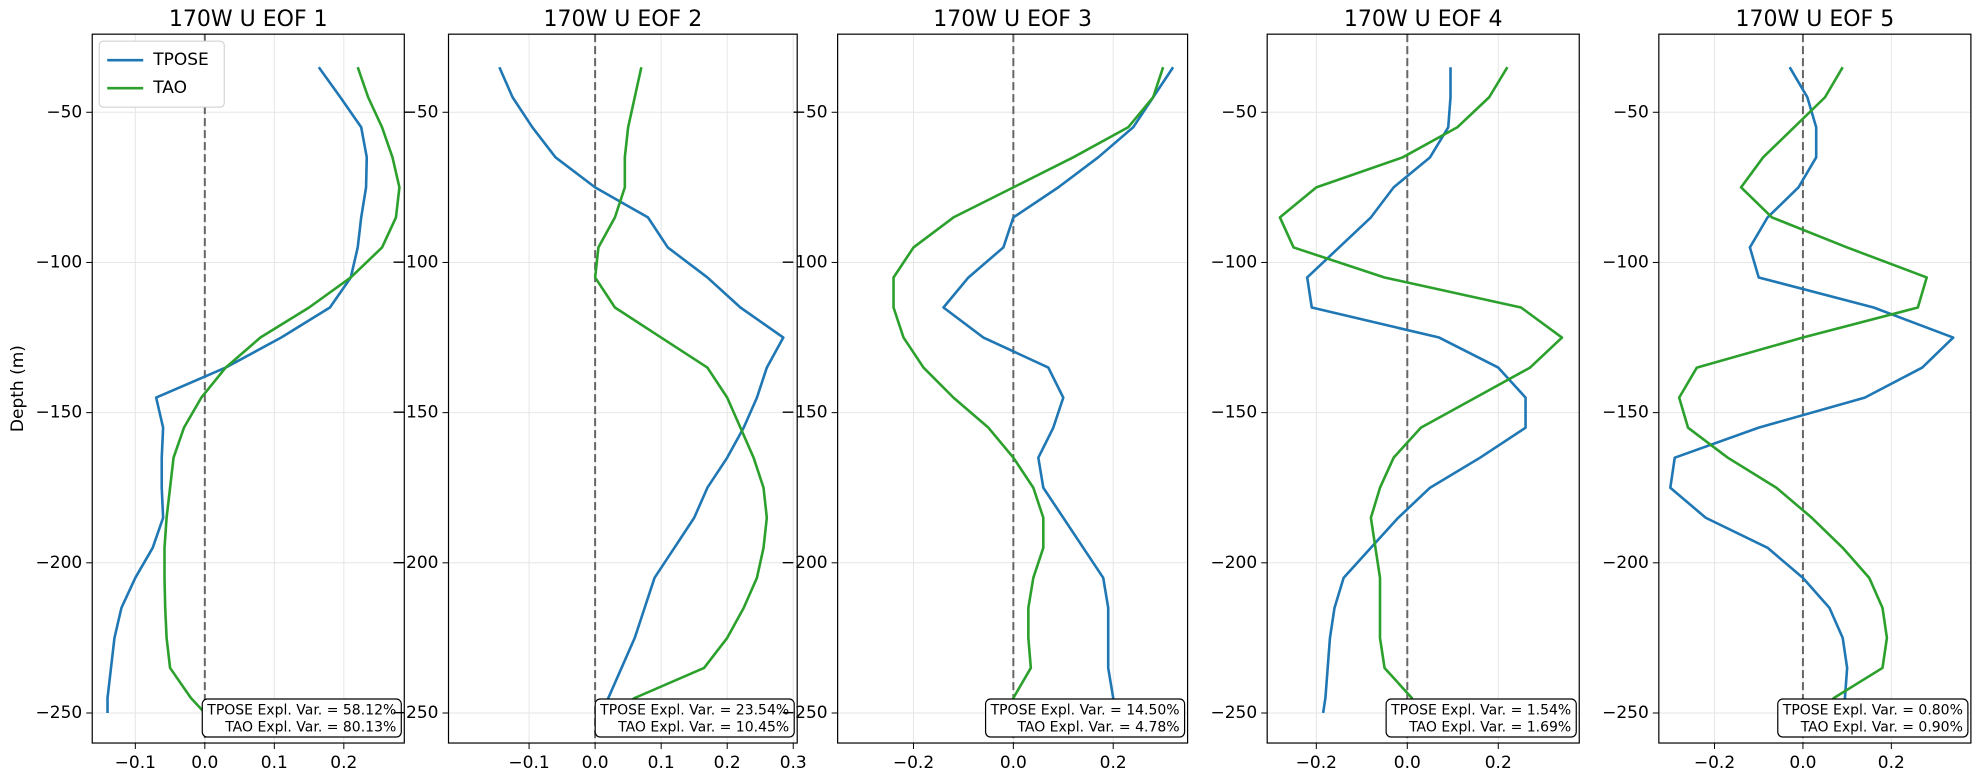 The height and width of the screenshot is (781, 1981). Describe the element at coordinates (248, 19) in the screenshot. I see `subplot-title: 170W U EOF 1` at that location.